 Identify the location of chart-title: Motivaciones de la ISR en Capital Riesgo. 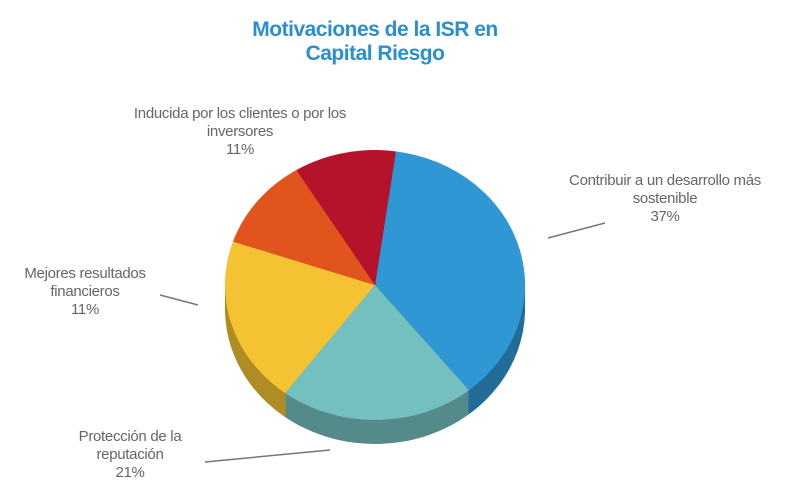
(375, 41).